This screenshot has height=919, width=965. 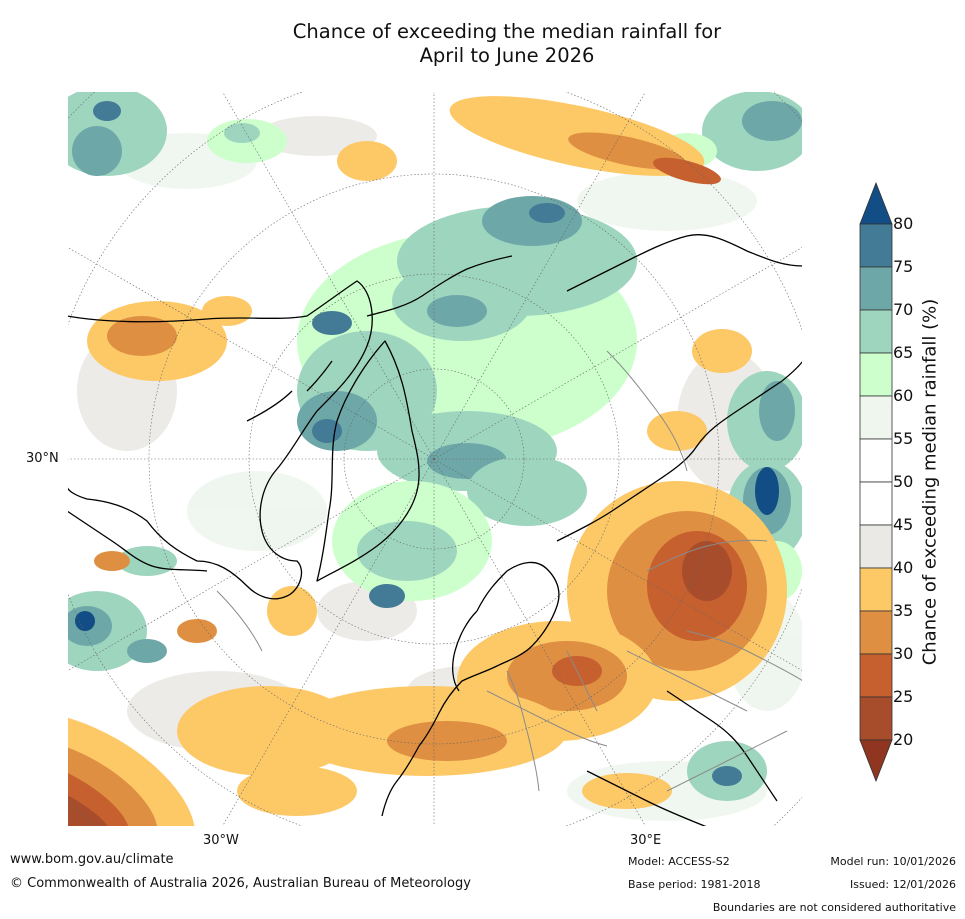 What do you see at coordinates (903, 567) in the screenshot?
I see `colorbar-tick-40: 40` at bounding box center [903, 567].